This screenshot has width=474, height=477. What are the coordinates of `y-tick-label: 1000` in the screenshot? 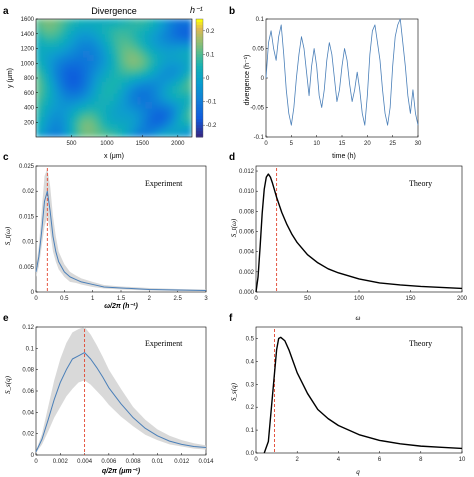 It's located at (28, 64).